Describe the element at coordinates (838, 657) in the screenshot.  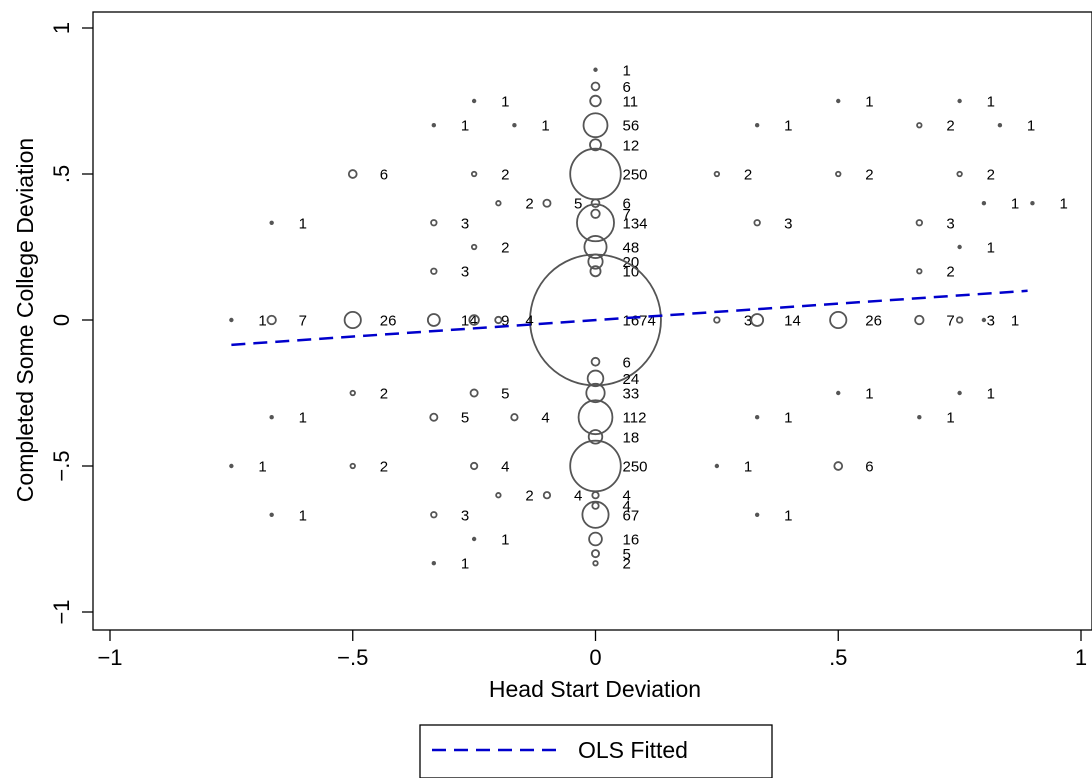
I see `x-tick-label: .5` at that location.